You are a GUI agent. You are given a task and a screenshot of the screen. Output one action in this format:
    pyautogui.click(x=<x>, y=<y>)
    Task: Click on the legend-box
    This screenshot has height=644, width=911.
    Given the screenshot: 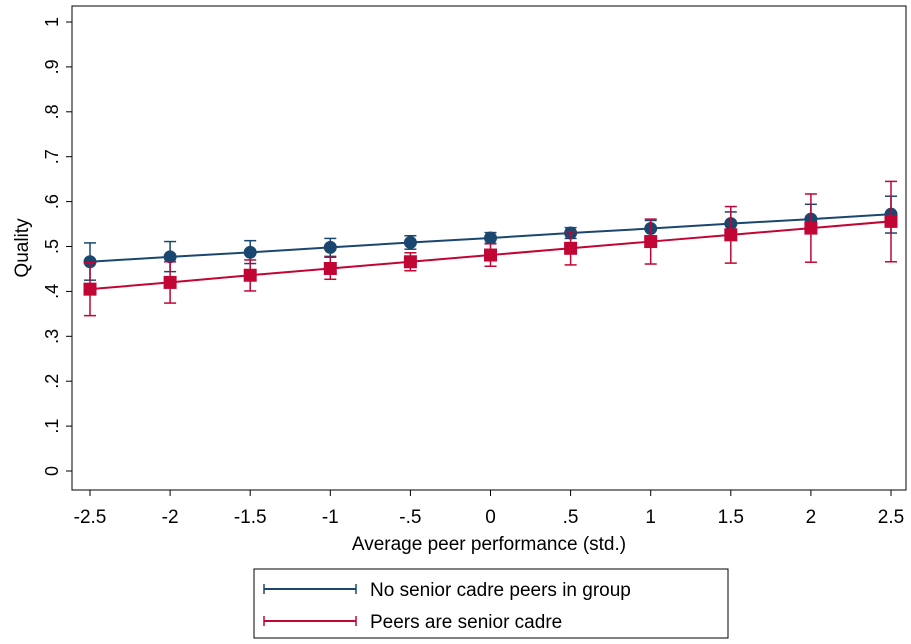 What is the action you would take?
    pyautogui.click(x=491, y=603)
    